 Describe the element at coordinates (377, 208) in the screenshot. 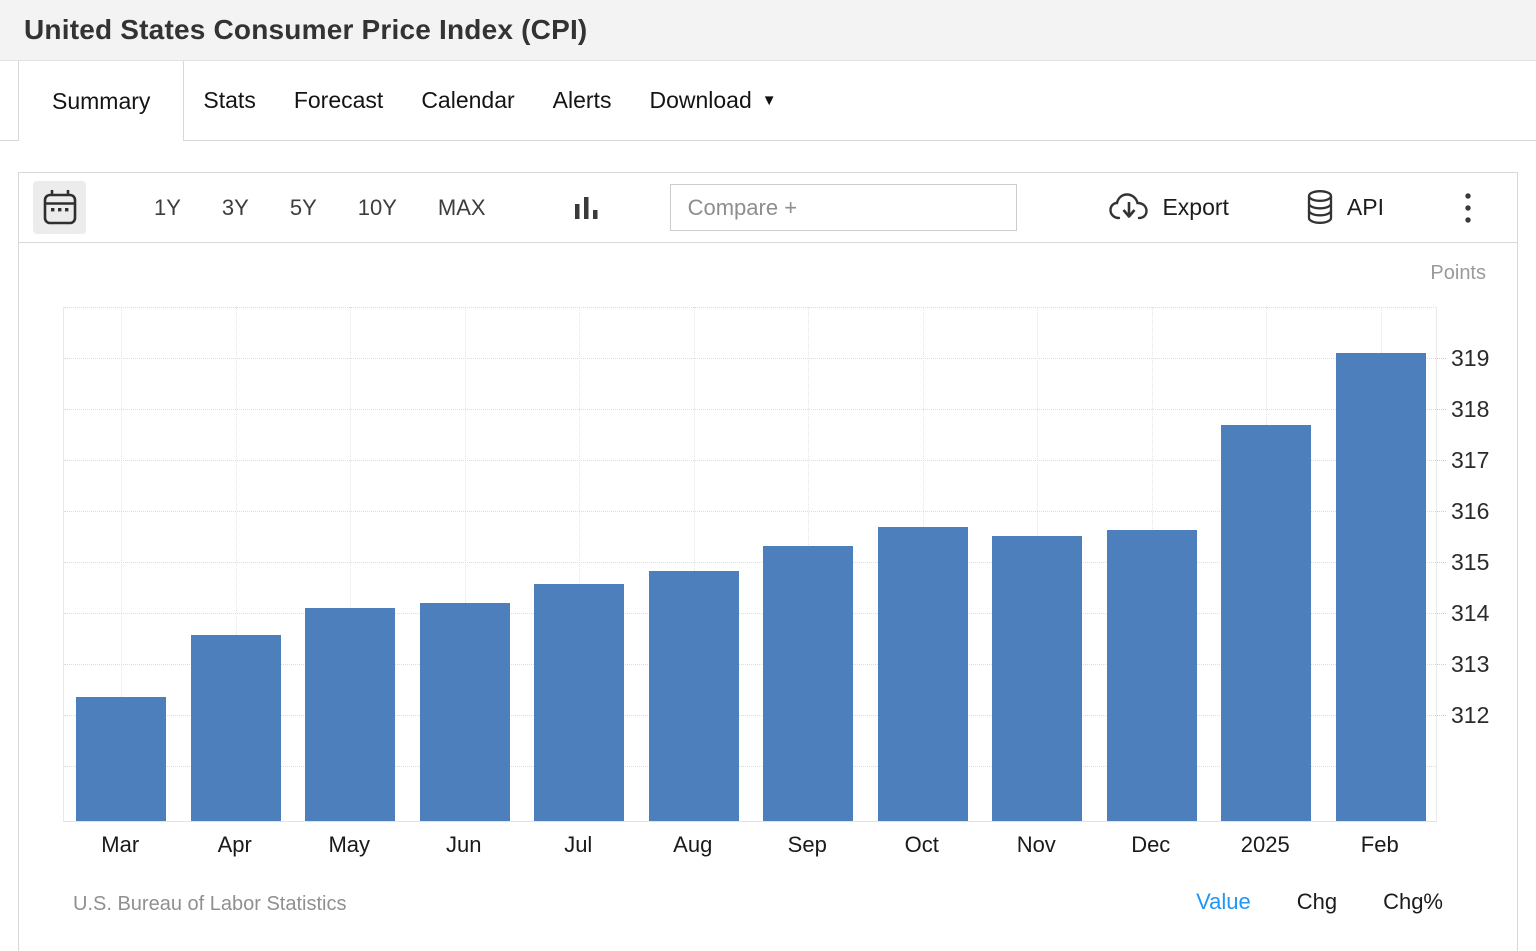

I see `range-button-10y: 10Y` at that location.